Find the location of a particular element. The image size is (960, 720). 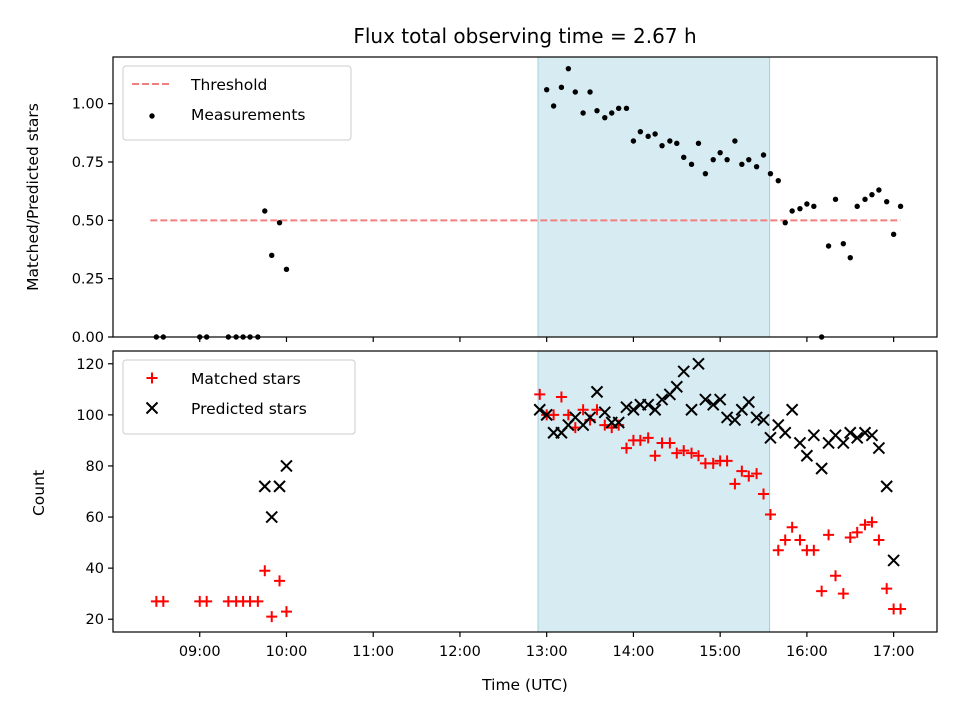

top-legend-label-1: Measurements is located at coordinates (248, 115).